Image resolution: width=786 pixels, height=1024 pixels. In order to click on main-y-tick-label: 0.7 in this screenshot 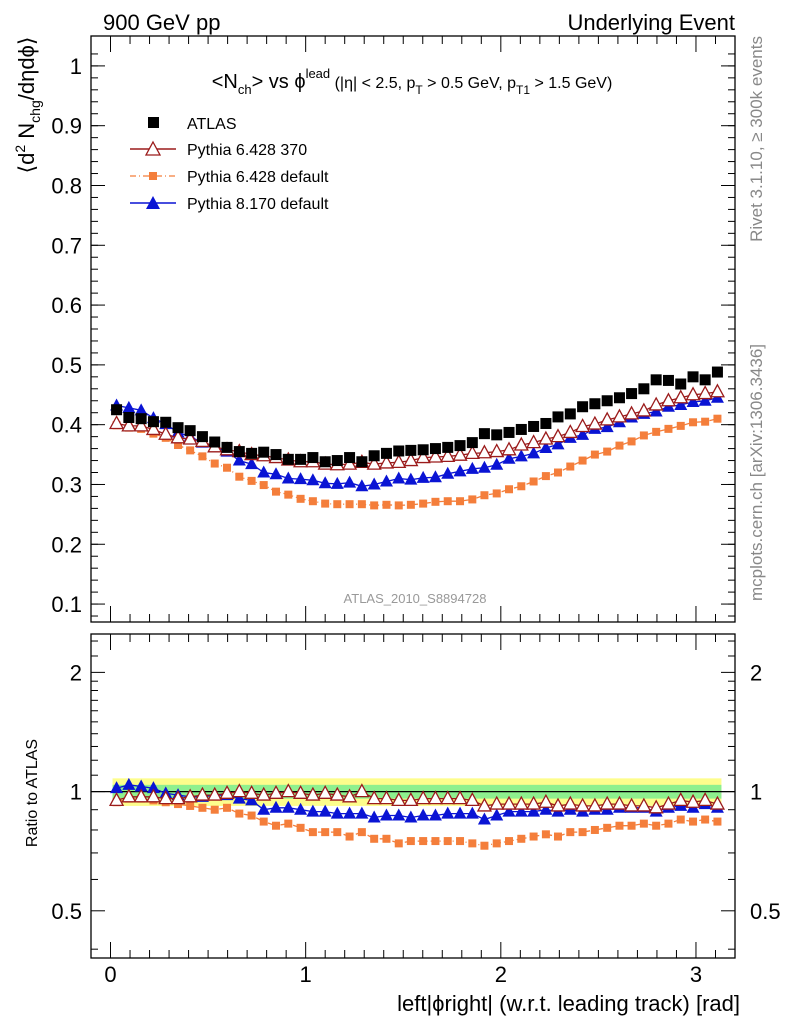, I will do `click(66, 245)`.